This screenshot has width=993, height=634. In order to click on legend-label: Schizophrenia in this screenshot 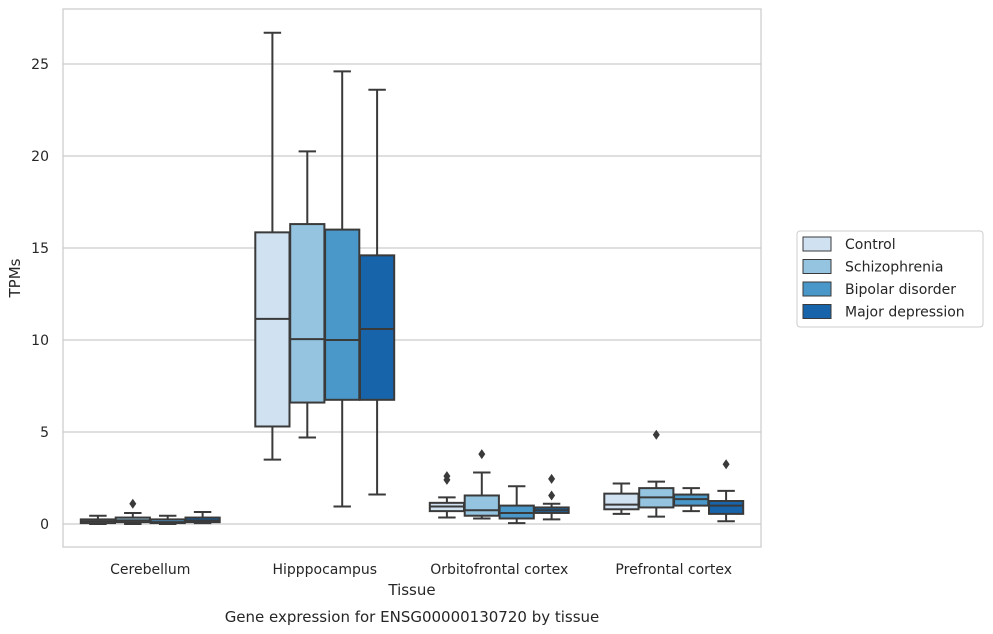, I will do `click(894, 268)`.